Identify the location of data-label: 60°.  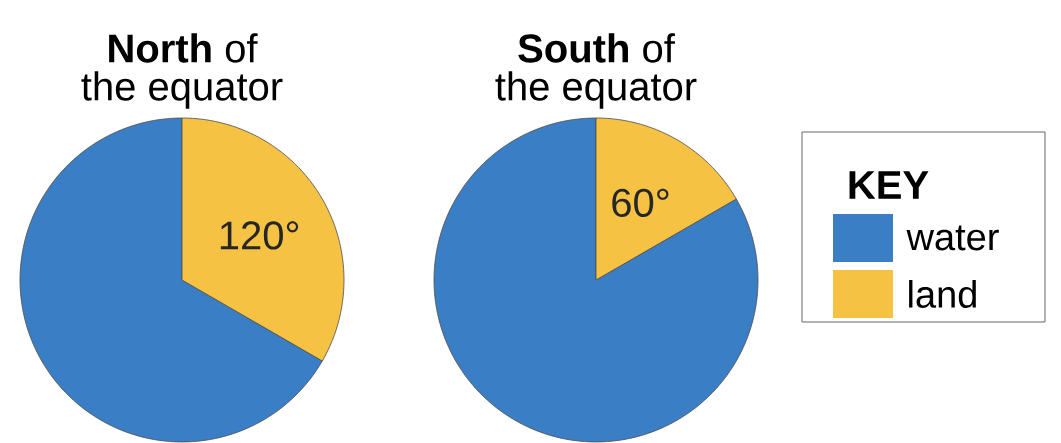
(640, 202).